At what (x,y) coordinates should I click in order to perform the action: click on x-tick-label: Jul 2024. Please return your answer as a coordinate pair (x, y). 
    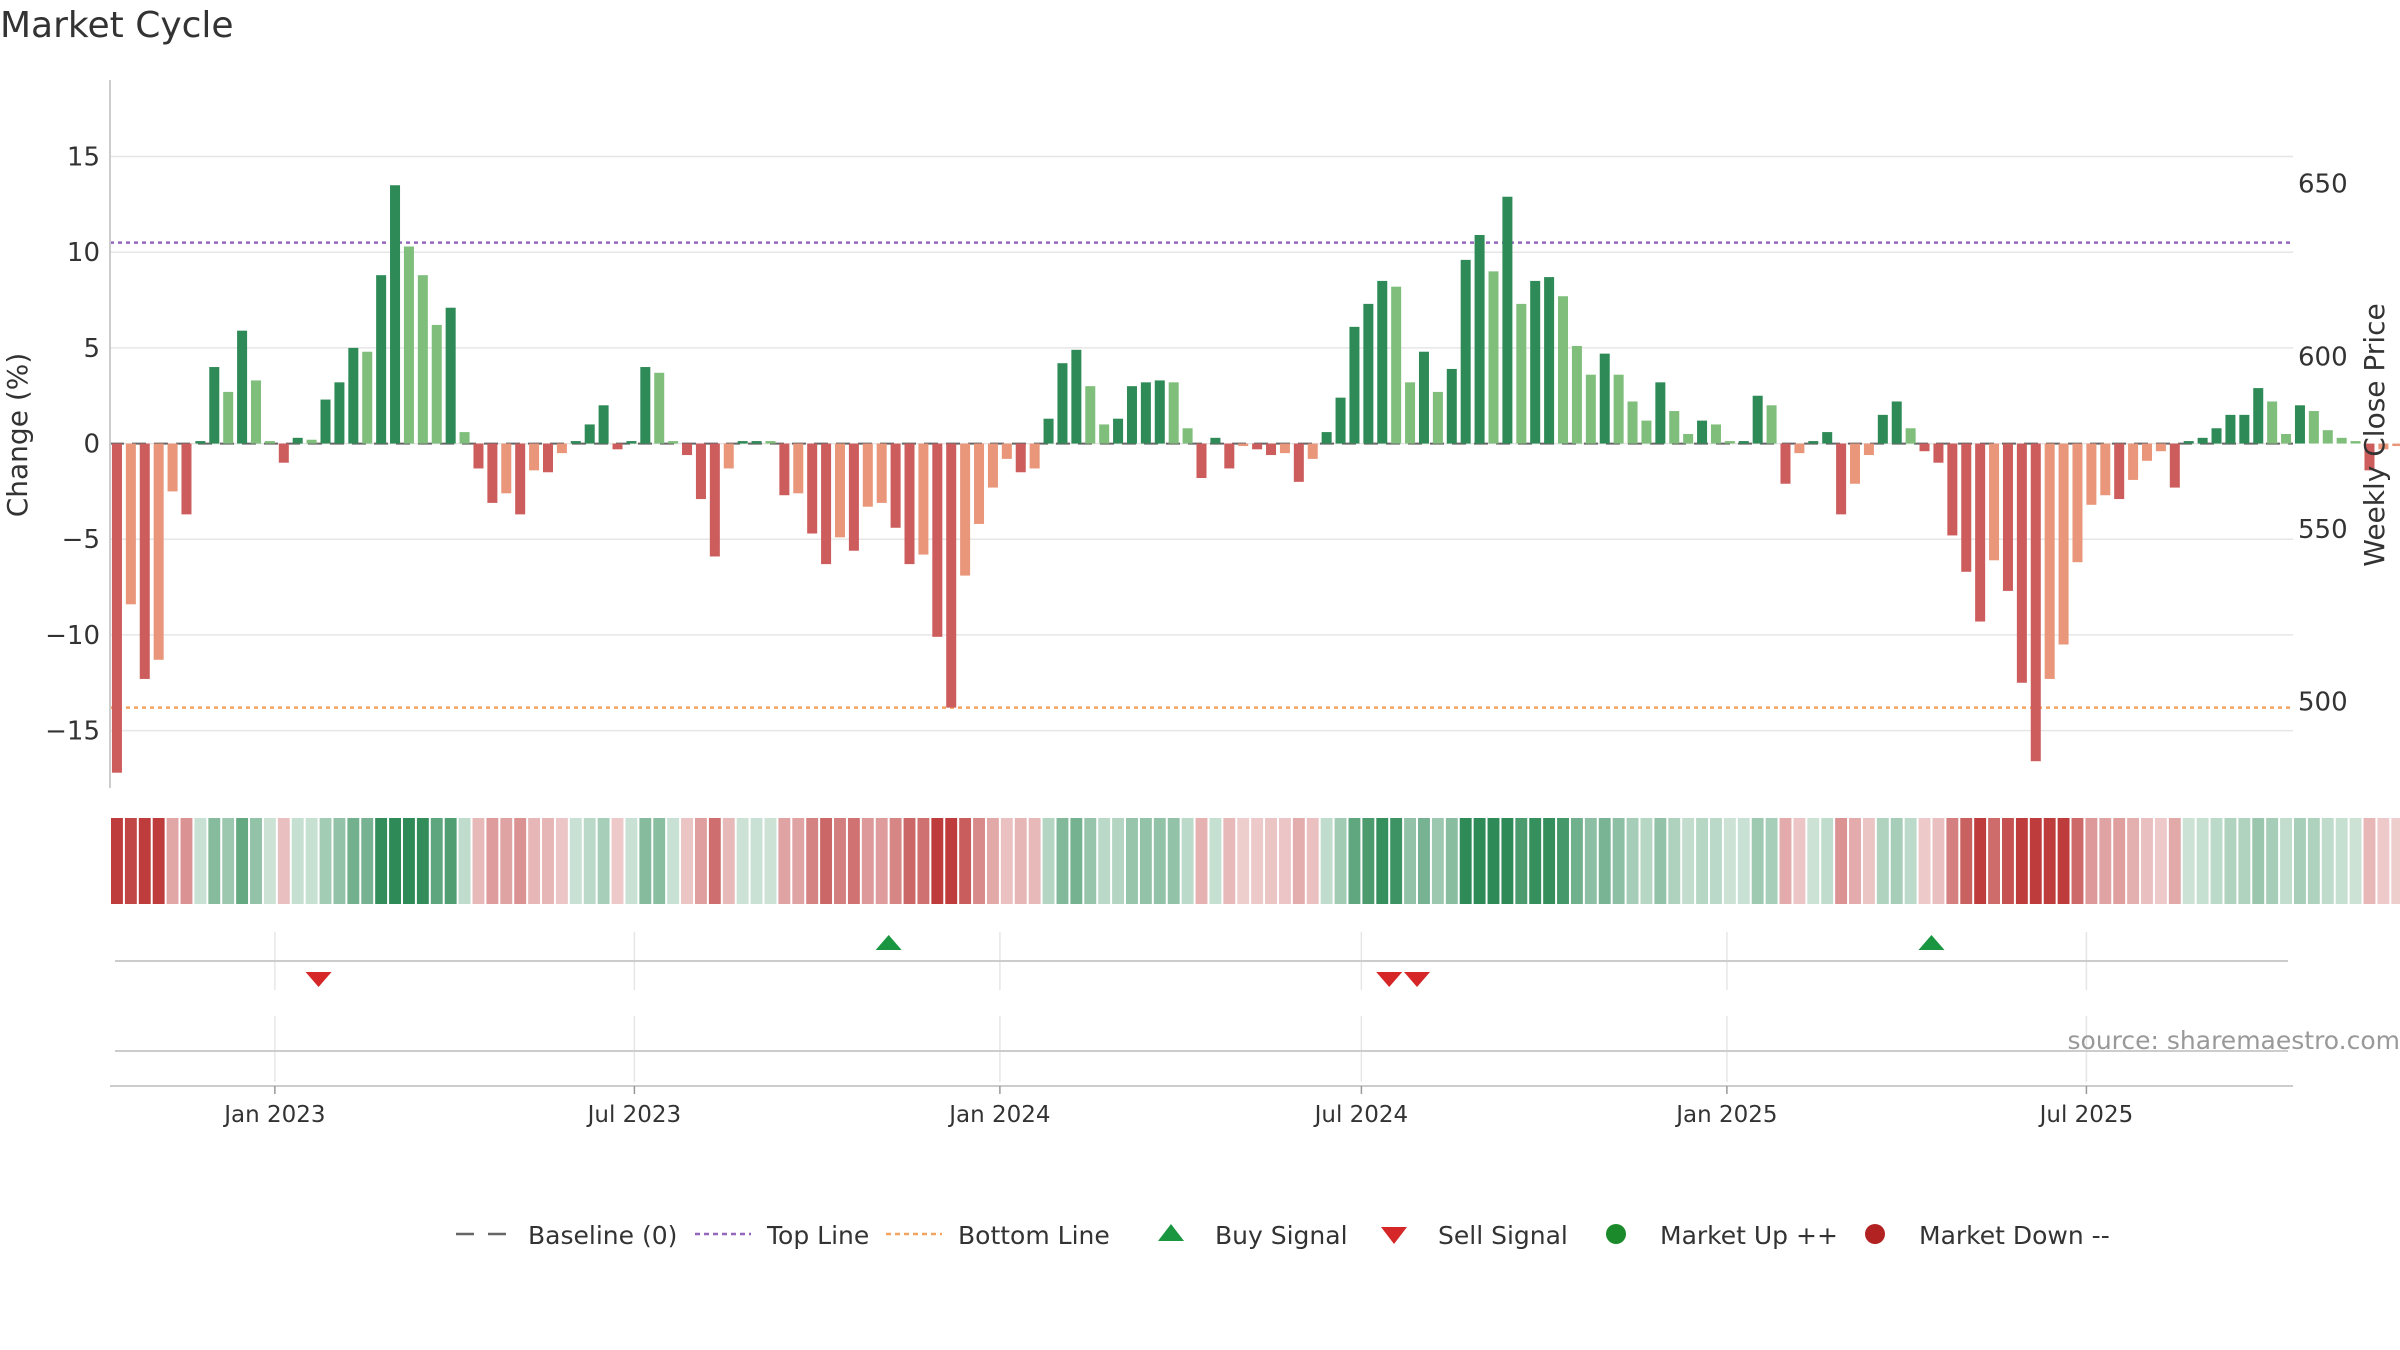
    Looking at the image, I should click on (1361, 1115).